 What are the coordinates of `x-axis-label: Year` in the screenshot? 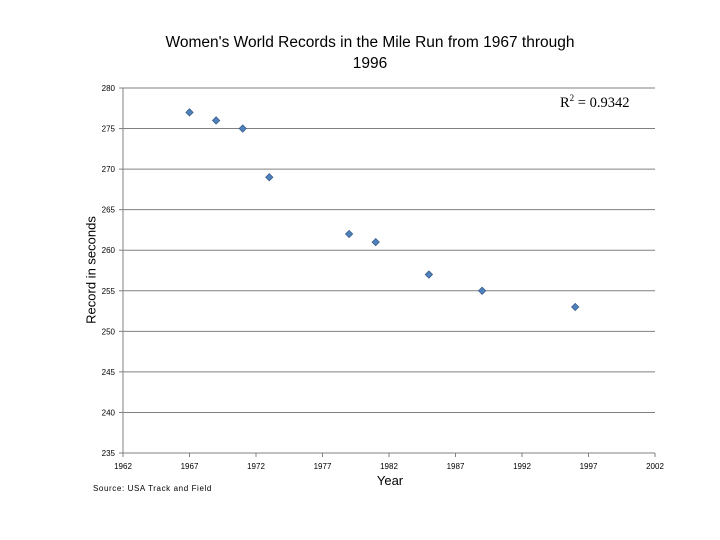 It's located at (390, 480).